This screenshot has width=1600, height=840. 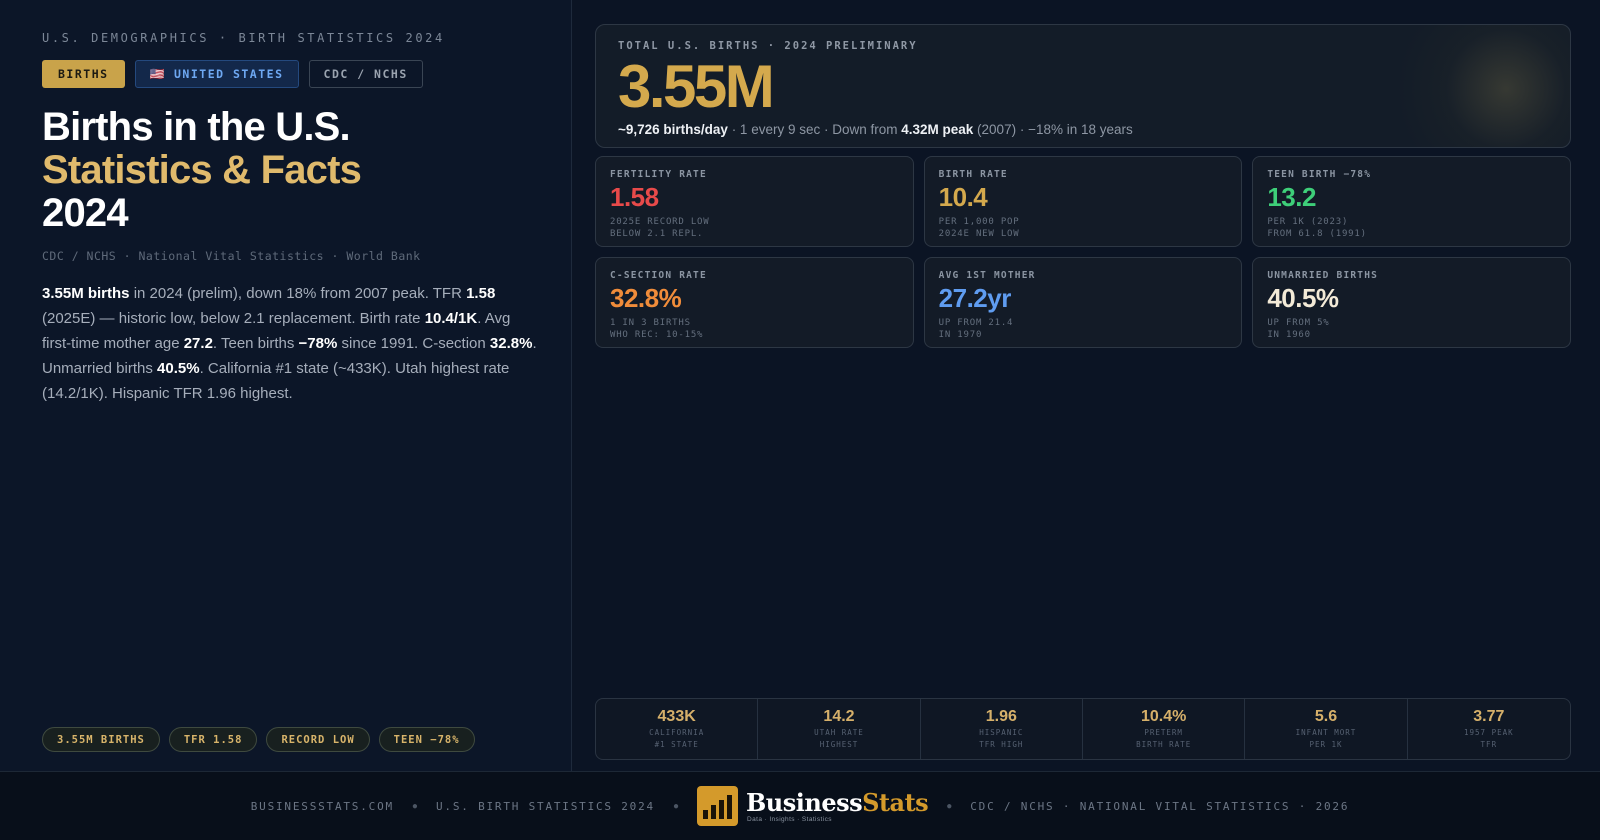 I want to click on stat-chip: TFR 1.58, so click(x=213, y=739).